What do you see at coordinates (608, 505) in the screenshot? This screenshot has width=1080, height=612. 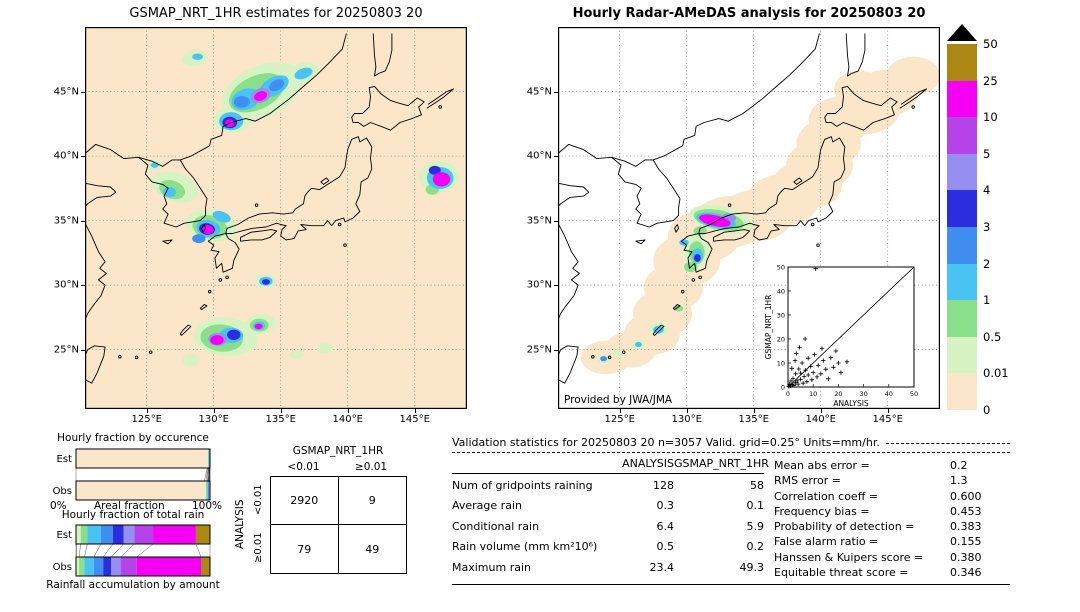 I see `validation-table-row: Average rain 0.3 0.1` at bounding box center [608, 505].